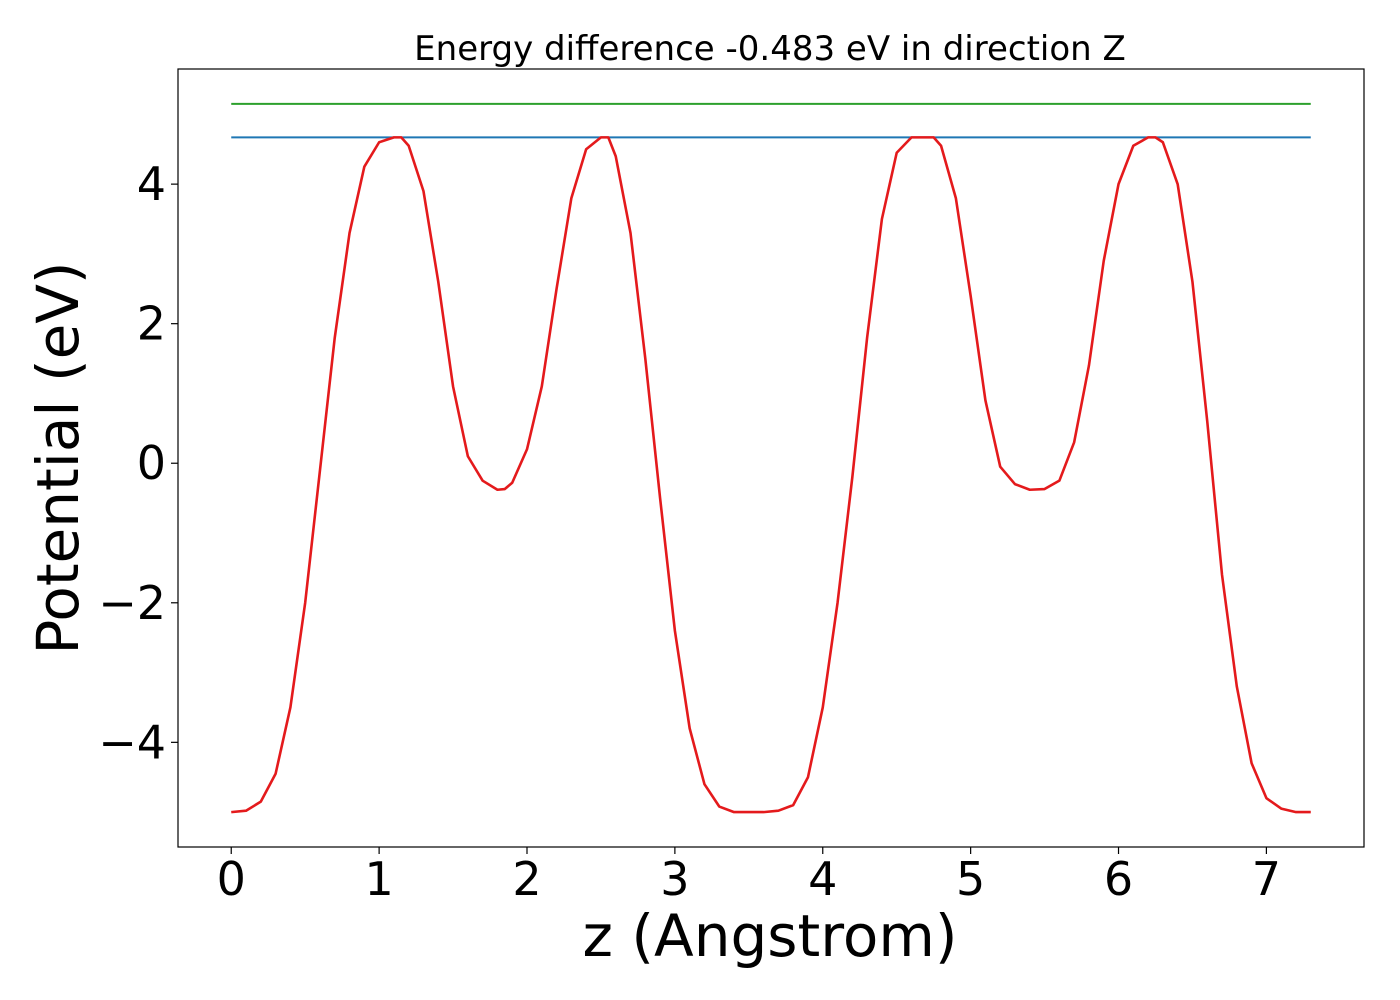 This screenshot has height=1000, width=1400. What do you see at coordinates (526, 879) in the screenshot?
I see `x-tick-label: 2` at bounding box center [526, 879].